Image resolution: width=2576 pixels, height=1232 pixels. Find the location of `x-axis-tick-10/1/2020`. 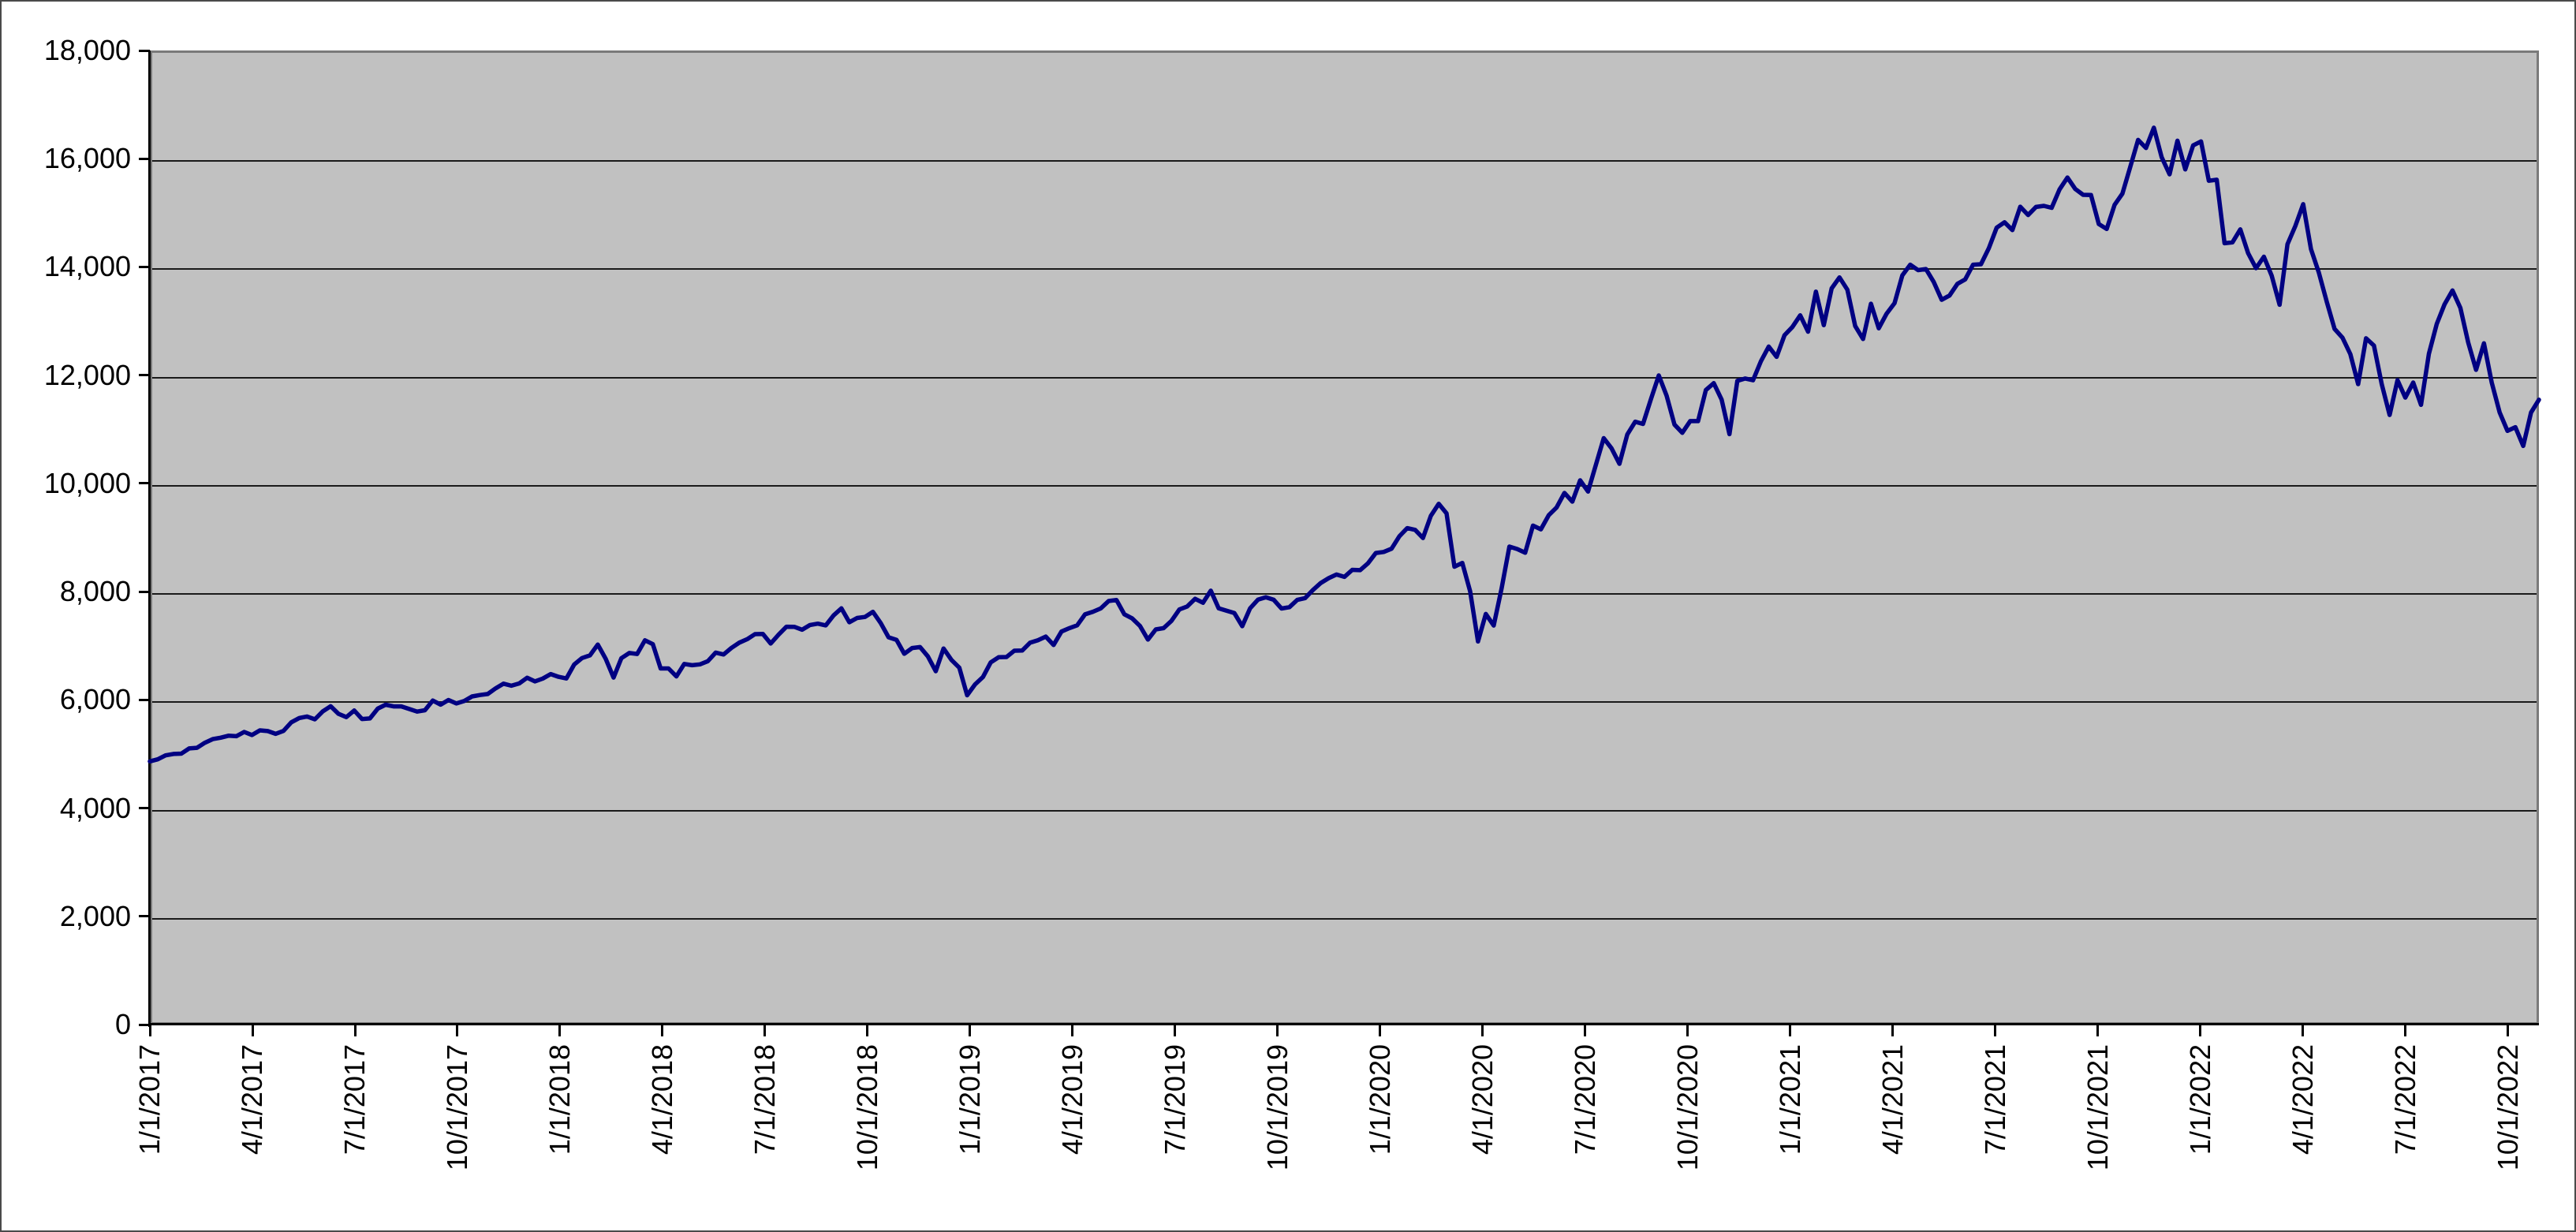

x-axis-tick-10/1/2020 is located at coordinates (1687, 1030).